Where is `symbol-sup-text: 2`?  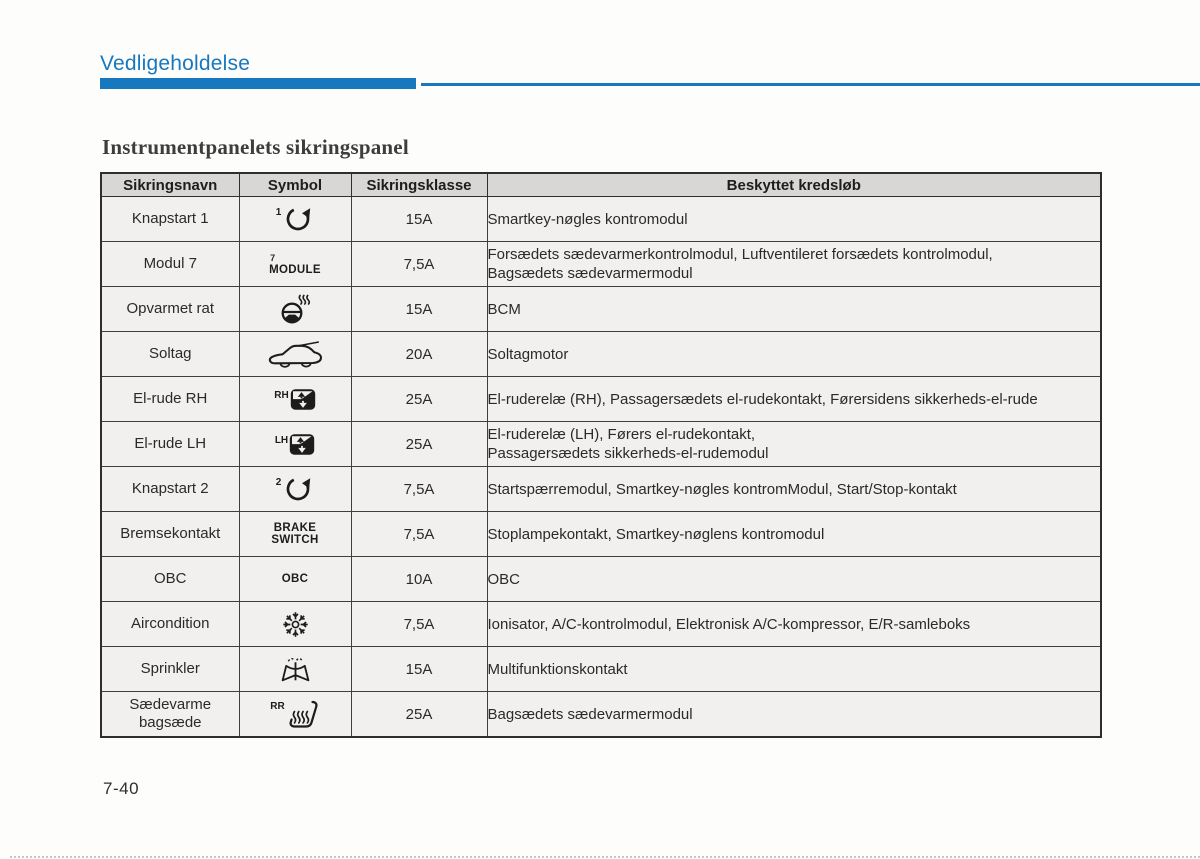
symbol-sup-text: 2 is located at coordinates (278, 482).